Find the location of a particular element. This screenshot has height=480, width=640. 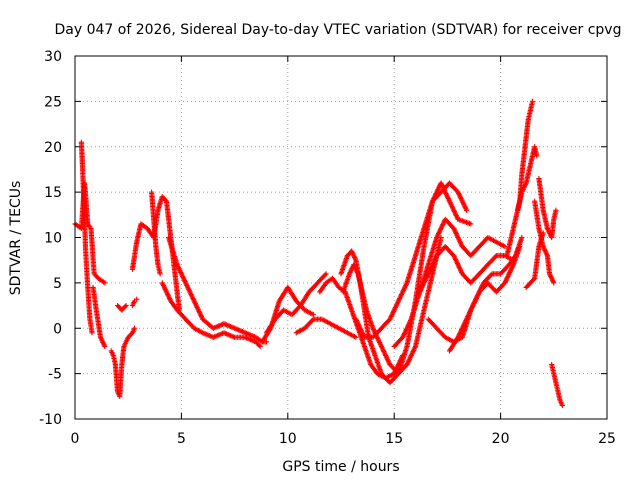

series-AA is located at coordinates (551, 224).